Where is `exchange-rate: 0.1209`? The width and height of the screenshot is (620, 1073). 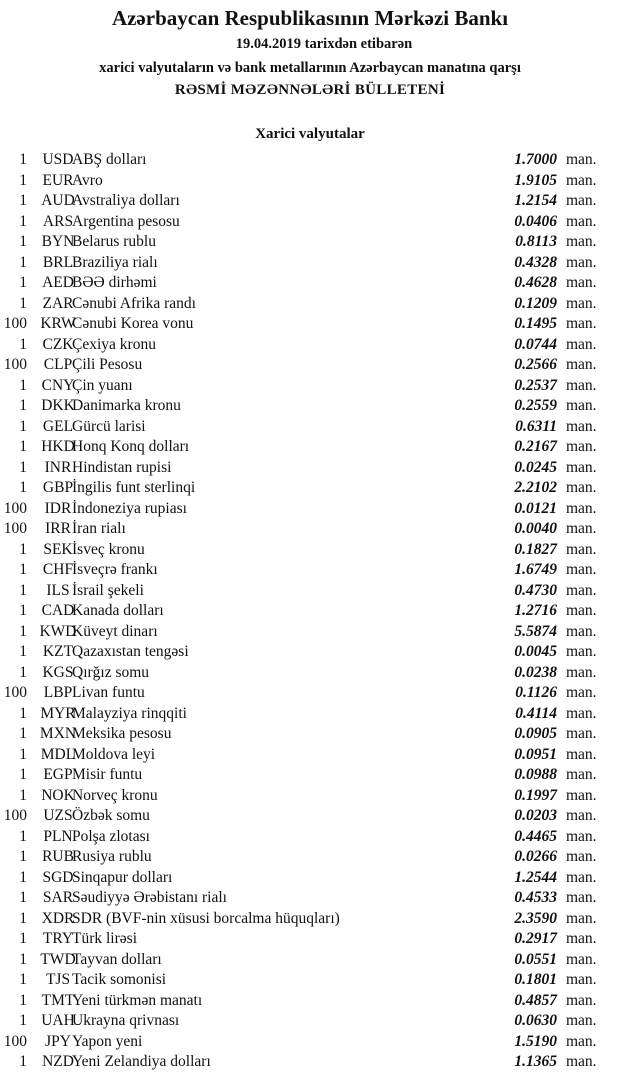 exchange-rate: 0.1209 is located at coordinates (535, 303).